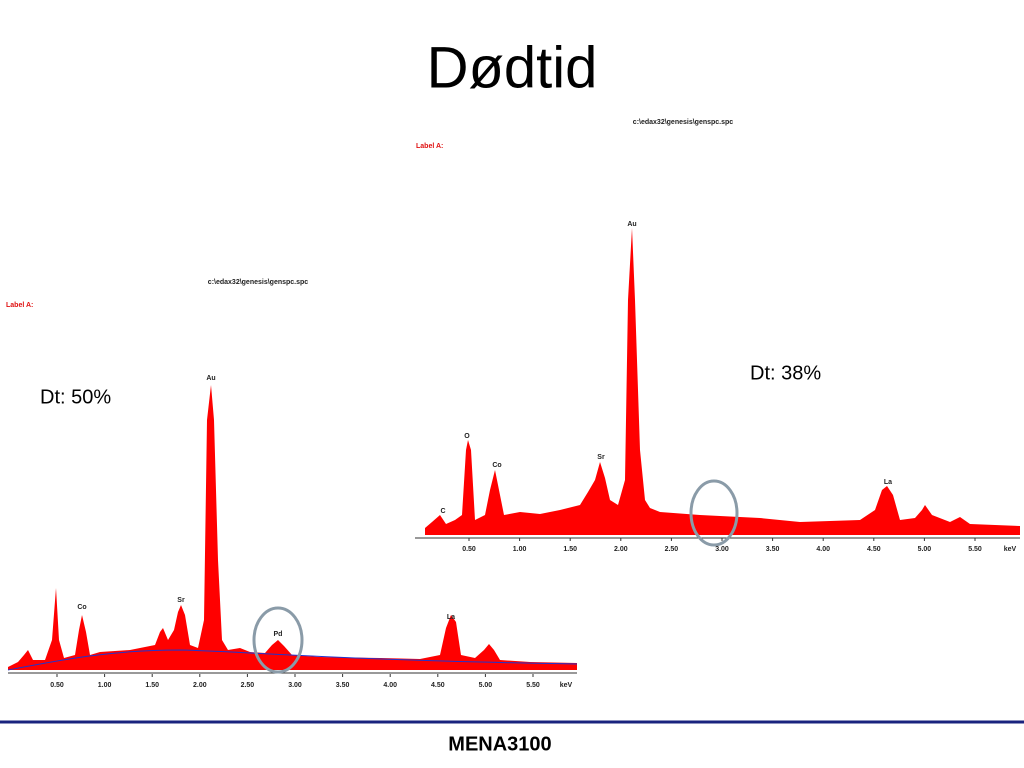  Describe the element at coordinates (467, 436) in the screenshot. I see `element-label: O` at that location.